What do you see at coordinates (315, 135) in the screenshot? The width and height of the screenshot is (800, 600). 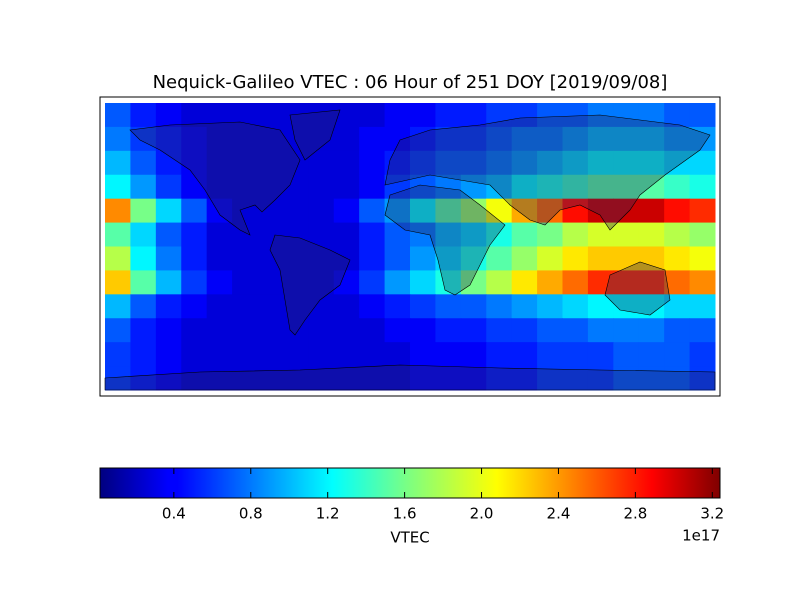 I see `greenland` at bounding box center [315, 135].